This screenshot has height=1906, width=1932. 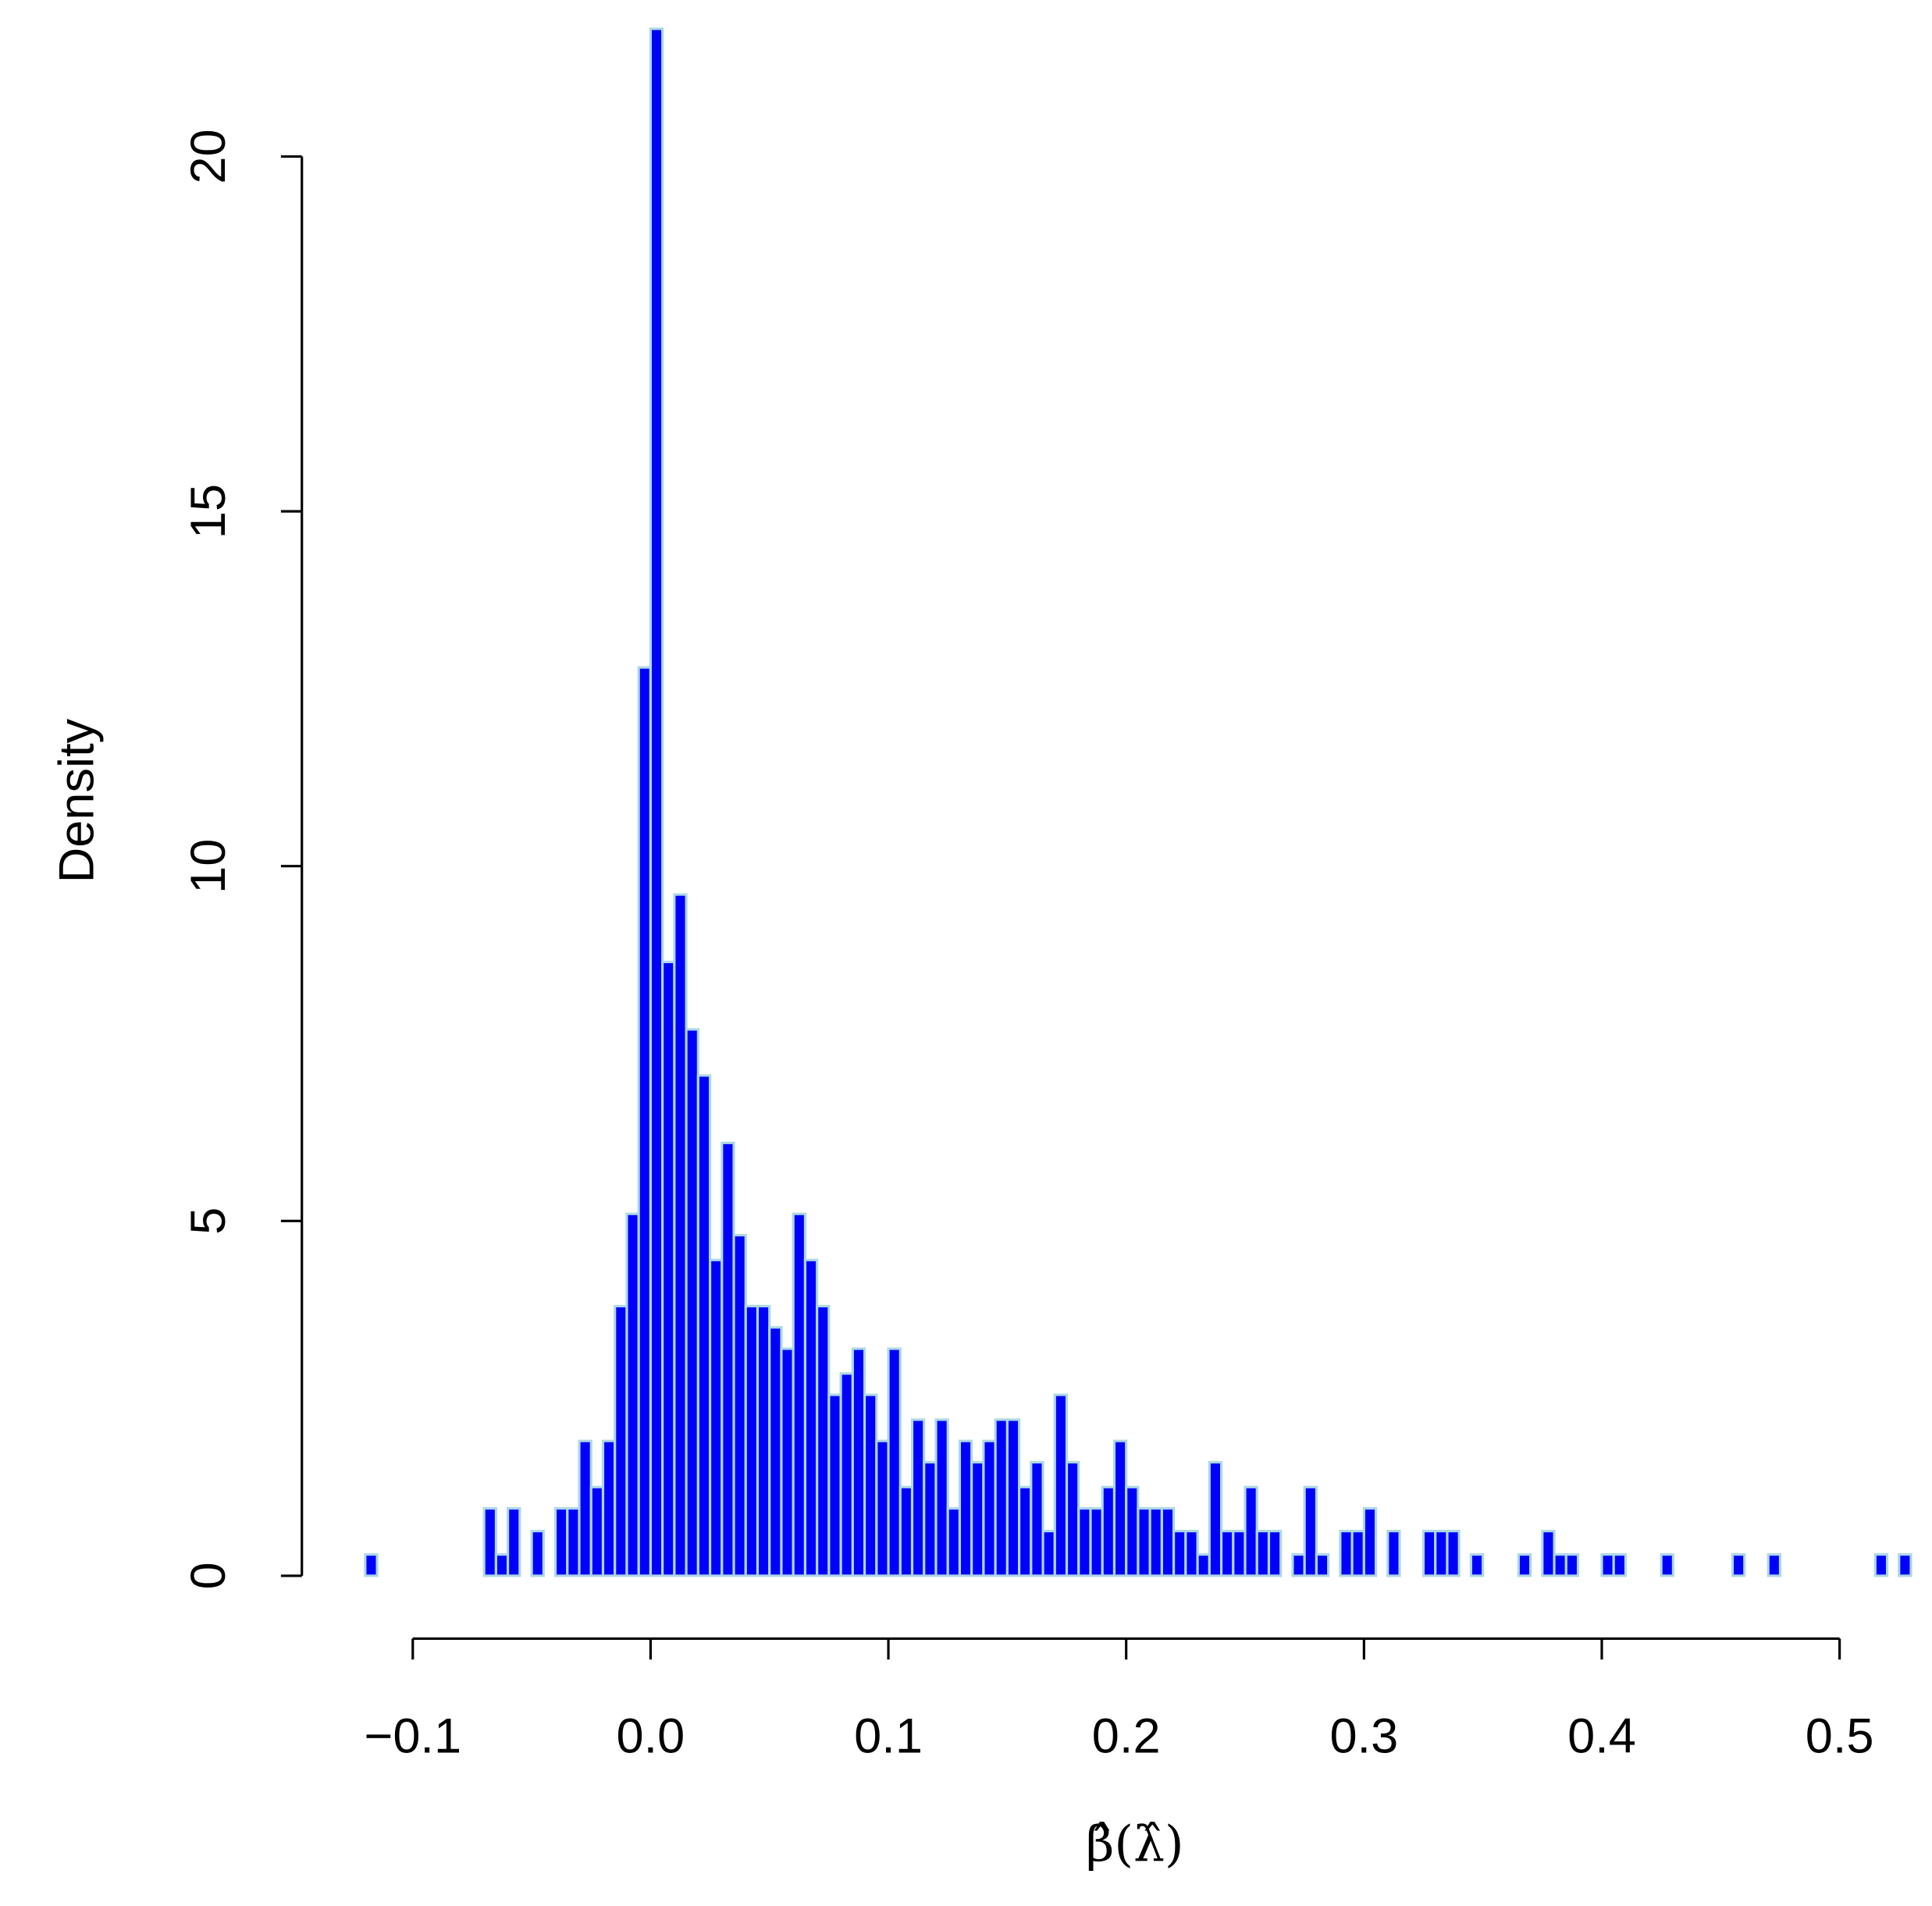 I want to click on x-tick-label: 0.0, so click(x=651, y=1737).